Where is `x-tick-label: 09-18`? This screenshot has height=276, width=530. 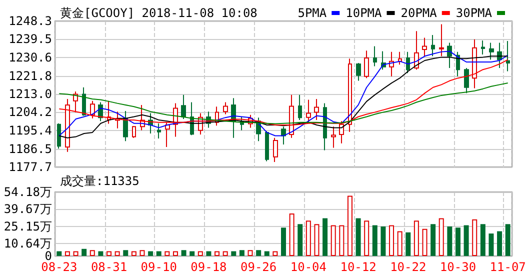 x-tick-label: 09-18 is located at coordinates (208, 267).